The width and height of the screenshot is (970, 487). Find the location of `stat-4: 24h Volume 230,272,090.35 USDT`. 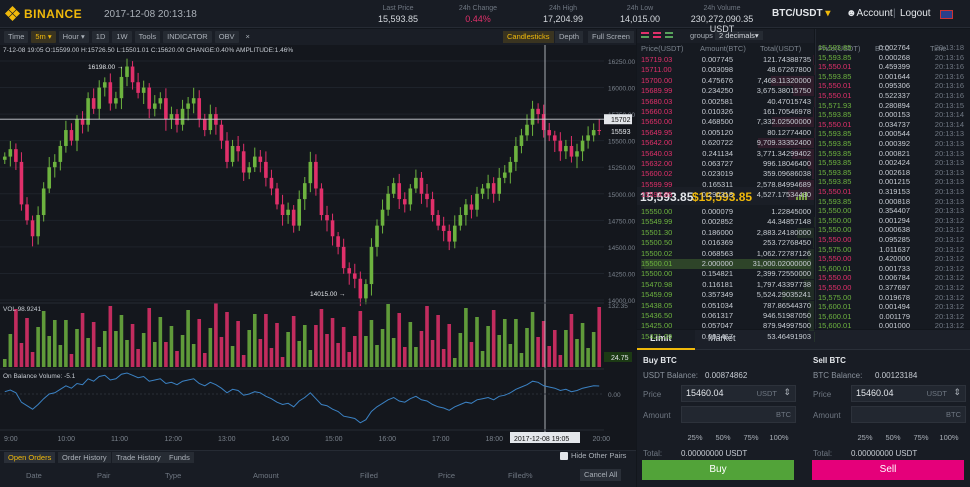

stat-4: 24h Volume 230,272,090.35 USDT is located at coordinates (722, 19).